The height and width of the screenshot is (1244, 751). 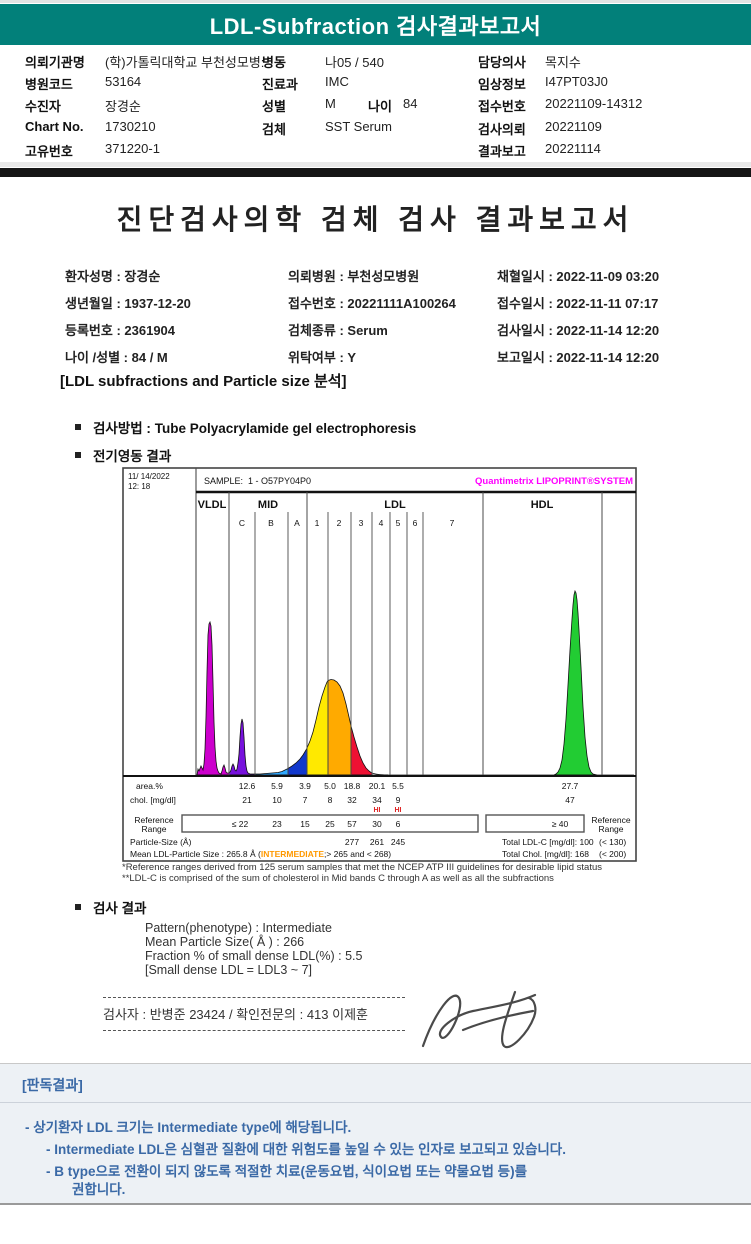 What do you see at coordinates (554, 481) in the screenshot?
I see `brand-label: Quantimetrix LIPOPRINT®SYSTEM` at bounding box center [554, 481].